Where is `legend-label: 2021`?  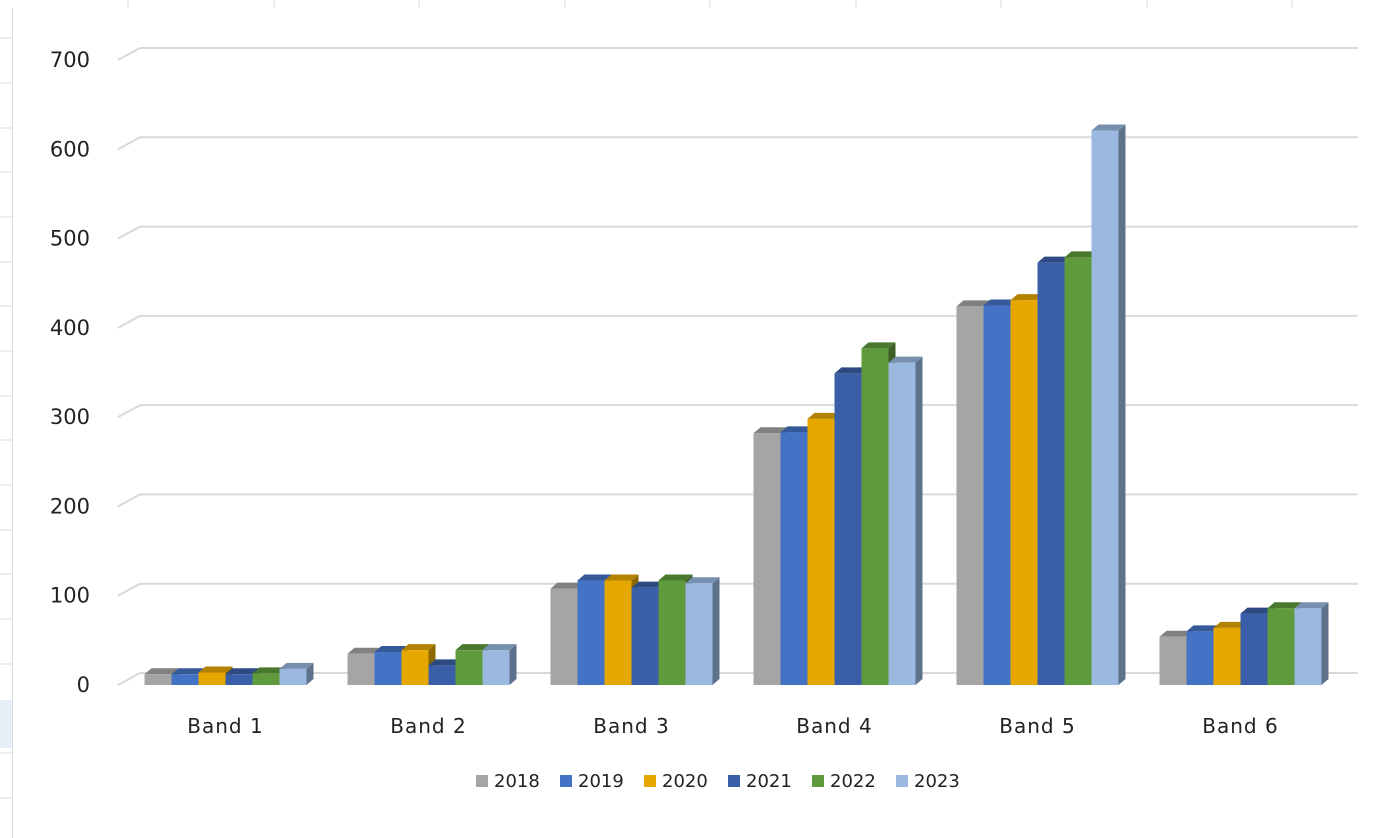 legend-label: 2021 is located at coordinates (769, 781).